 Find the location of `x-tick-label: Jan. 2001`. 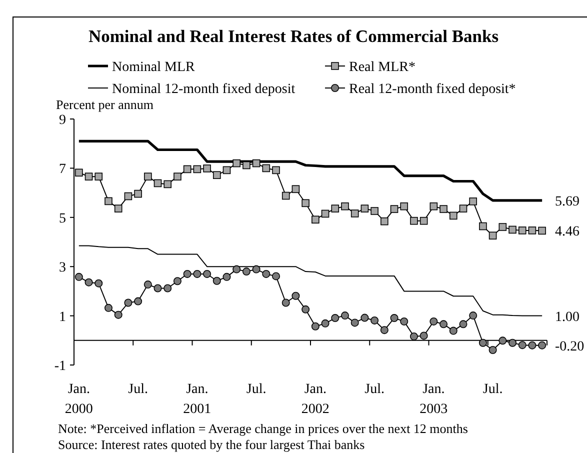

x-tick-label: Jan. 2001 is located at coordinates (197, 399).